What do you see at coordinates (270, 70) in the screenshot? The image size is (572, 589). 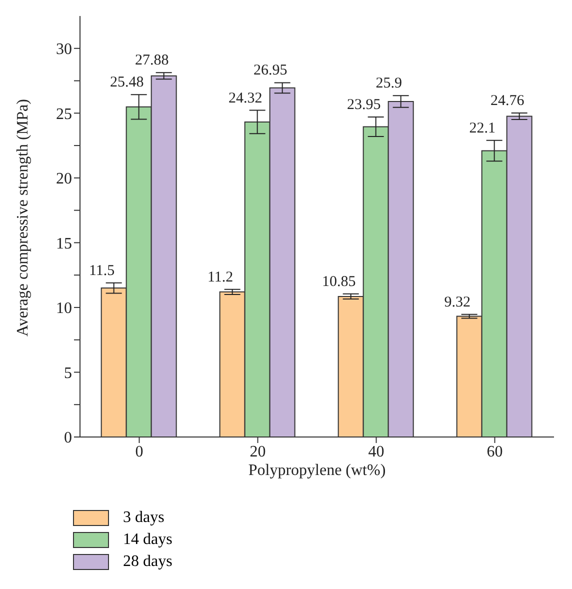 I see `data-label: 26.95` at bounding box center [270, 70].